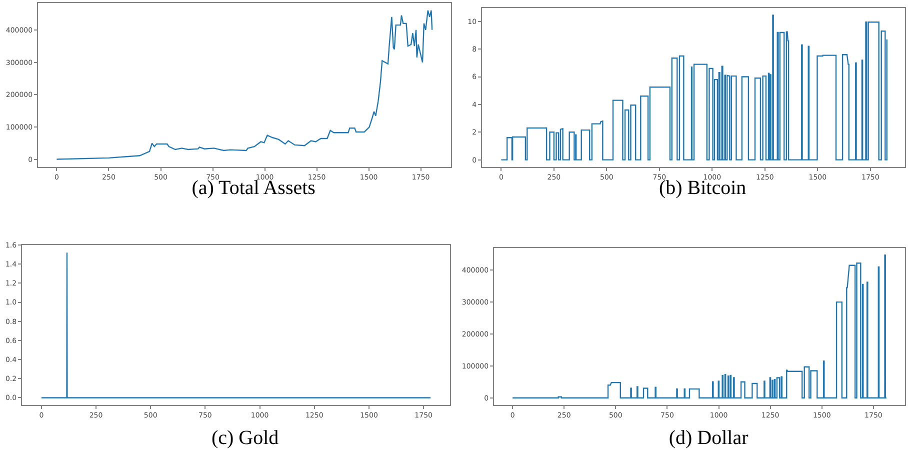 The height and width of the screenshot is (450, 908). I want to click on text: (c) Gold, so click(245, 437).